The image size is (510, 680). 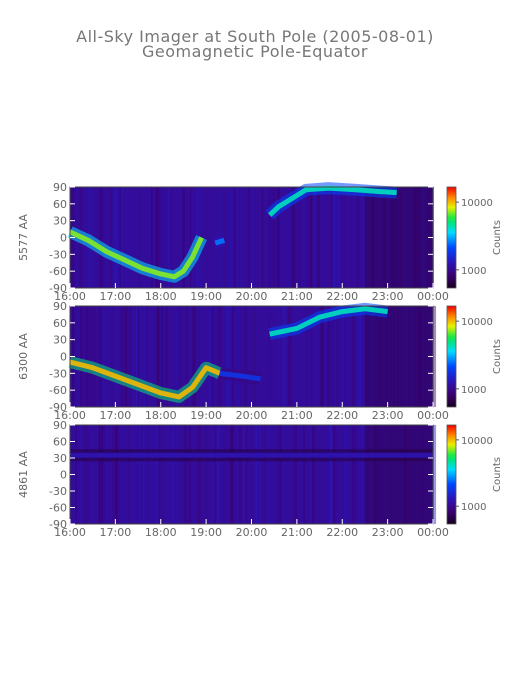 I want to click on x-tick-label: 20:00, so click(x=252, y=415).